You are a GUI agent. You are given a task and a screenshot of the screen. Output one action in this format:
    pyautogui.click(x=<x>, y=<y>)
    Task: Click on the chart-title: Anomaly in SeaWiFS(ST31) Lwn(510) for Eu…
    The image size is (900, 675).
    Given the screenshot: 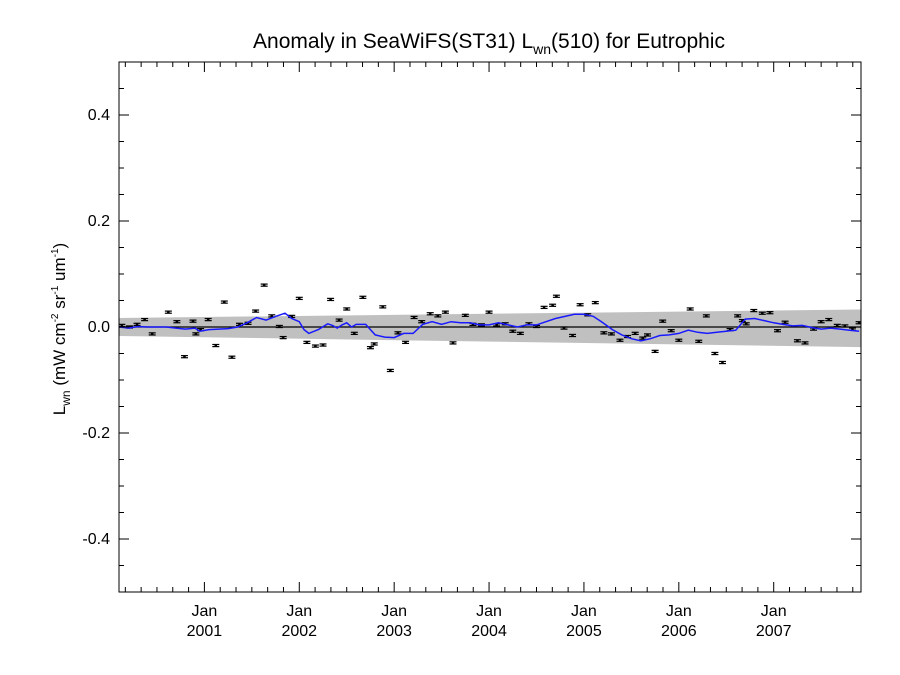 What is the action you would take?
    pyautogui.click(x=489, y=43)
    